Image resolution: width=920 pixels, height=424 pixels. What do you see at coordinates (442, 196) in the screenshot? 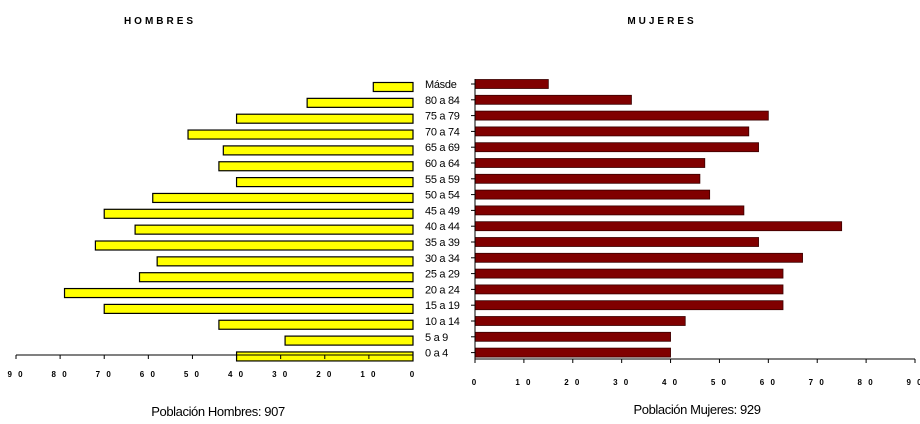
I see `age-group-label: 50 a 54` at bounding box center [442, 196].